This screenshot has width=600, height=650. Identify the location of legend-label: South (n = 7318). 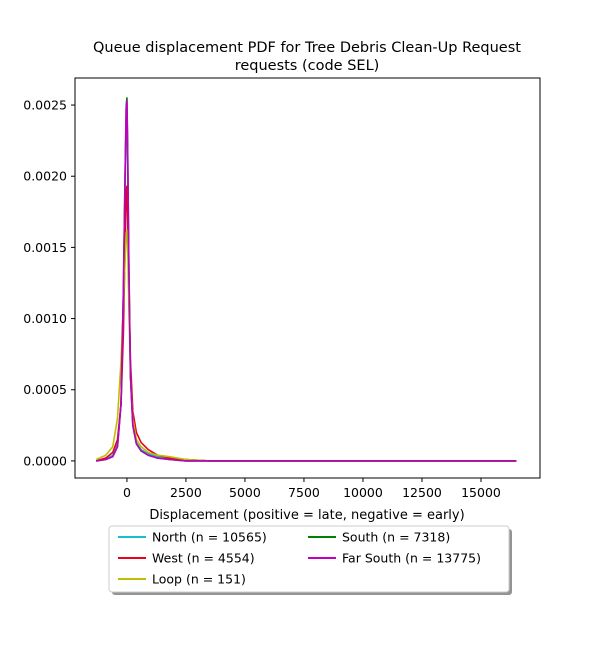
(396, 537).